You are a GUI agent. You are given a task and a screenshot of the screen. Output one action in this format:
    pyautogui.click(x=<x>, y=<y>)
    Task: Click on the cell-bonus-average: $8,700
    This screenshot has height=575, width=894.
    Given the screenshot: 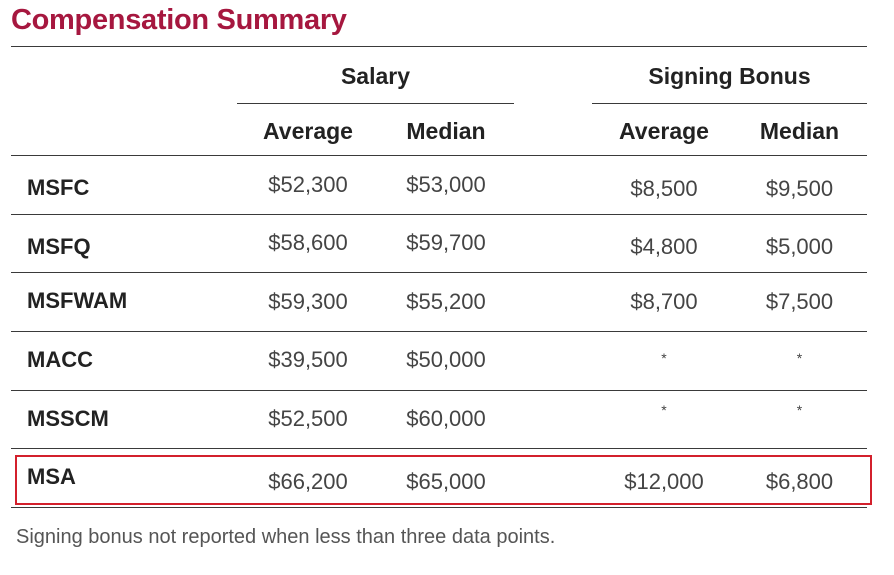 What is the action you would take?
    pyautogui.click(x=664, y=301)
    